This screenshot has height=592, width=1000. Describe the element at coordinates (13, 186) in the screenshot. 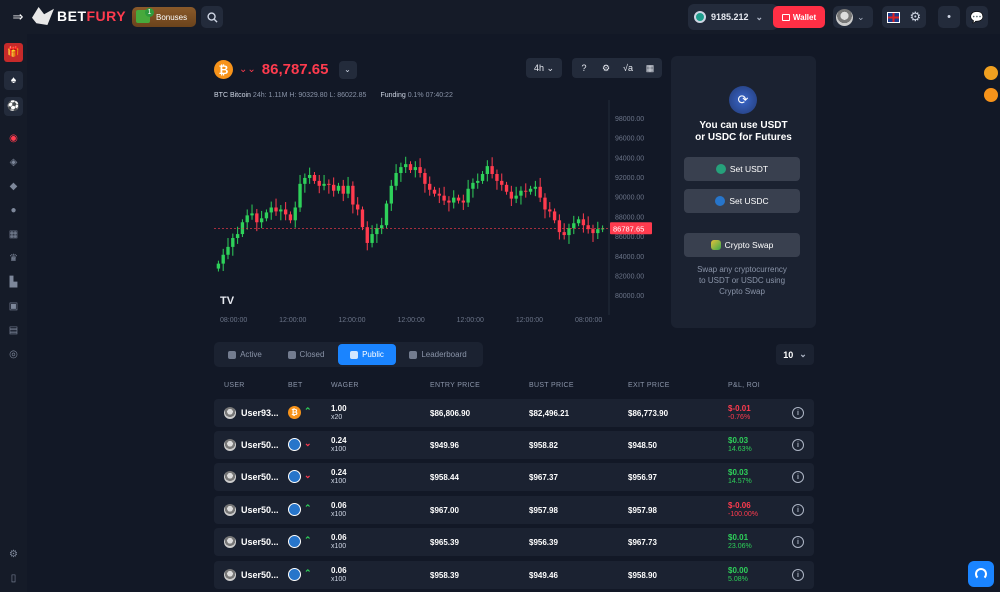

I see `sidebar-promo-icon: ◆` at that location.